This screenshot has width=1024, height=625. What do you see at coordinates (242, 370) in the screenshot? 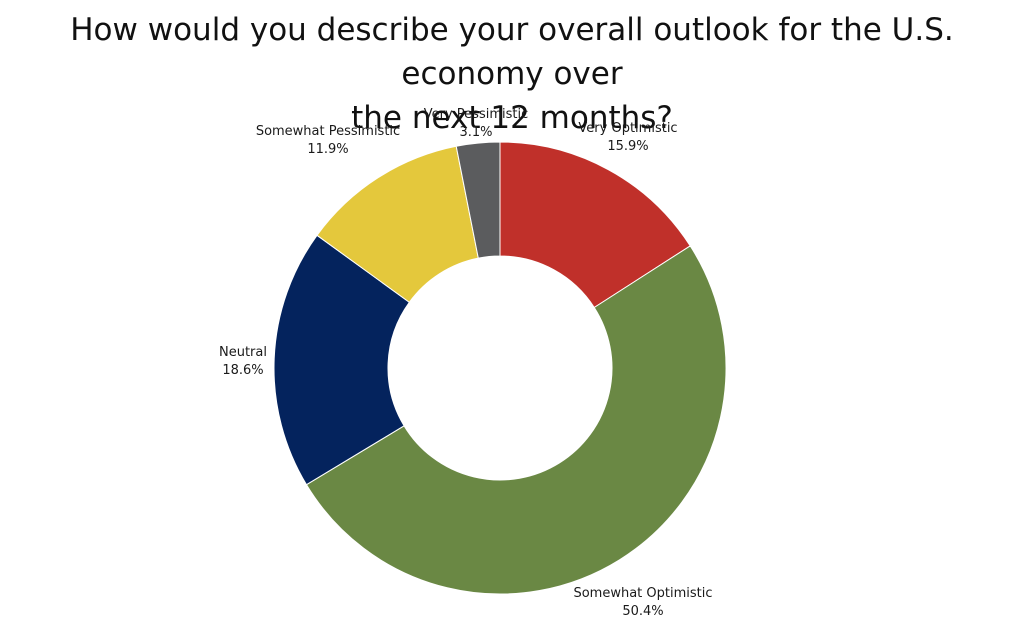
I see `slice-value-neutral: 18.6%` at bounding box center [242, 370].